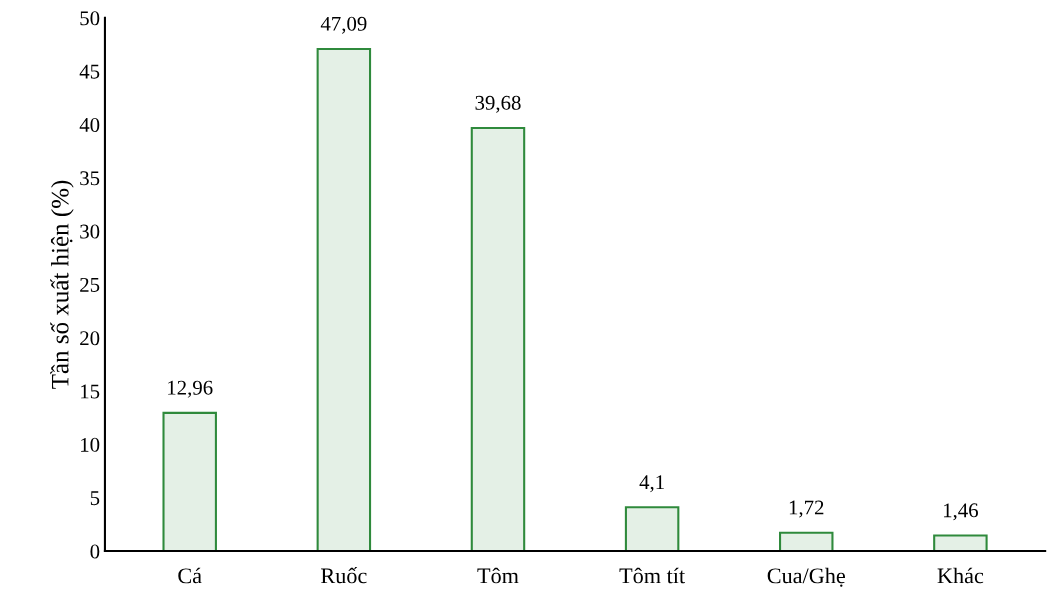  Describe the element at coordinates (498, 104) in the screenshot. I see `data-label: 39,68` at that location.